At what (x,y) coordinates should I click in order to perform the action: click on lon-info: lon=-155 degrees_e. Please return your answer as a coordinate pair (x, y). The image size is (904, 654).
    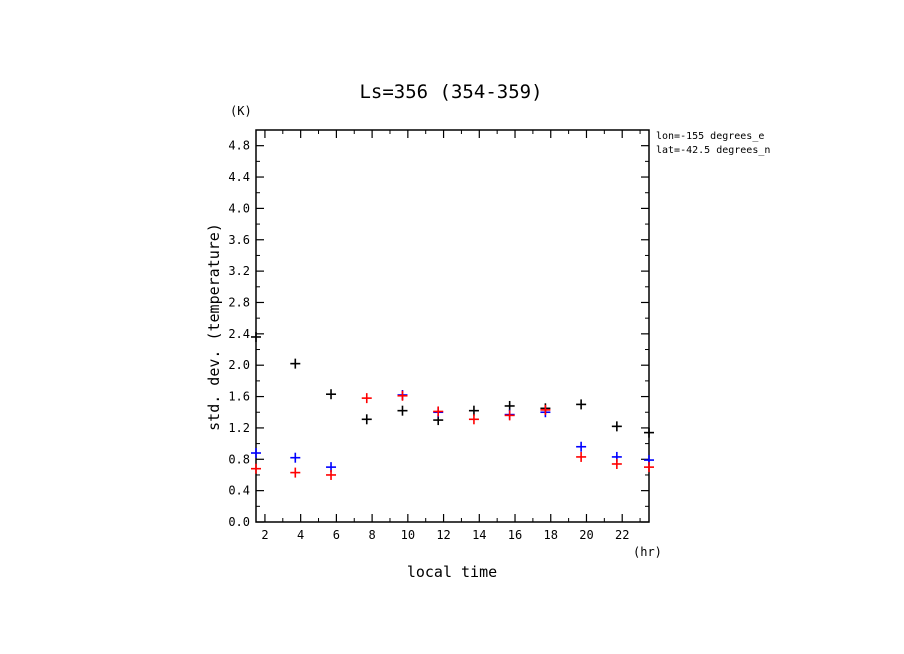
    Looking at the image, I should click on (710, 136).